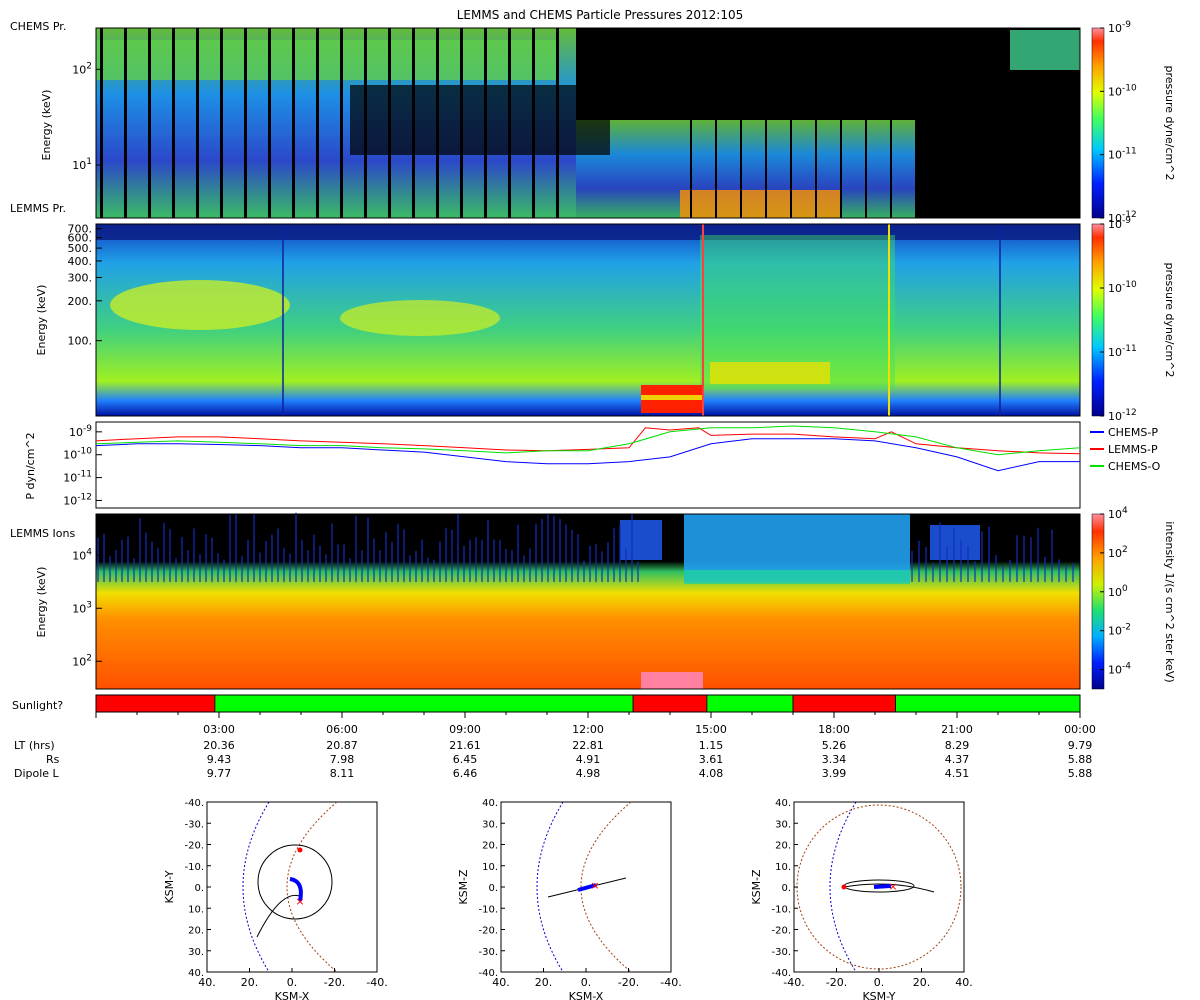 This screenshot has height=1000, width=1200. What do you see at coordinates (82, 660) in the screenshot?
I see `y-tick-label: 10²` at bounding box center [82, 660].